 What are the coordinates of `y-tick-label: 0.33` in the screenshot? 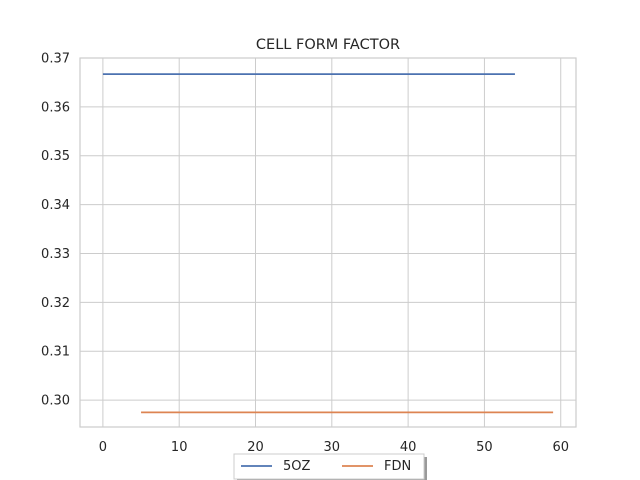 It's located at (55, 254).